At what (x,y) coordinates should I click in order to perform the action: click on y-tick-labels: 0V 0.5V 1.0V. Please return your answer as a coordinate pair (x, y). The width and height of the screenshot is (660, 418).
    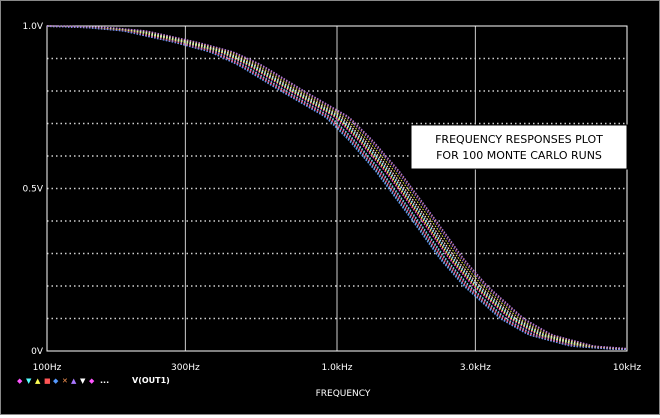
    Looking at the image, I should click on (33, 189).